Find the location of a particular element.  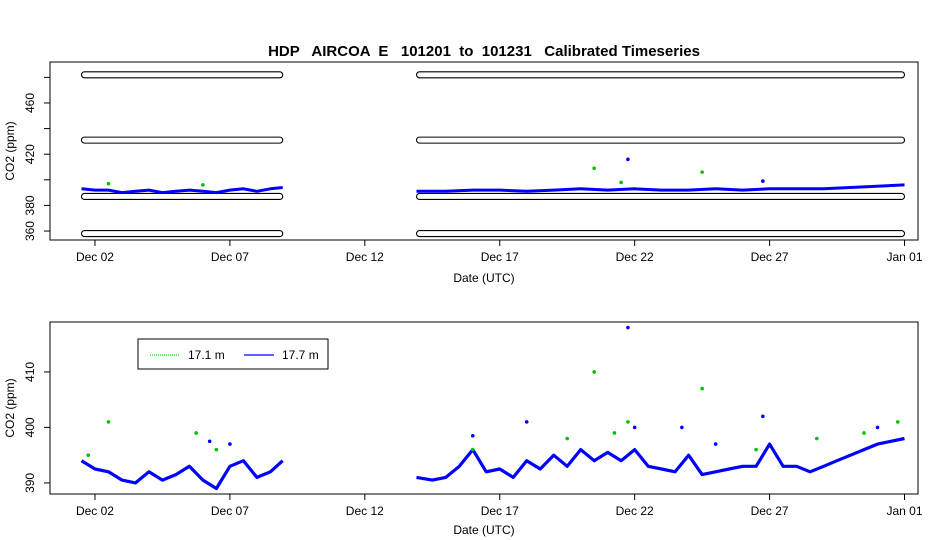

bottom-y-axis-label: CO2 (ppm) is located at coordinates (10, 407).